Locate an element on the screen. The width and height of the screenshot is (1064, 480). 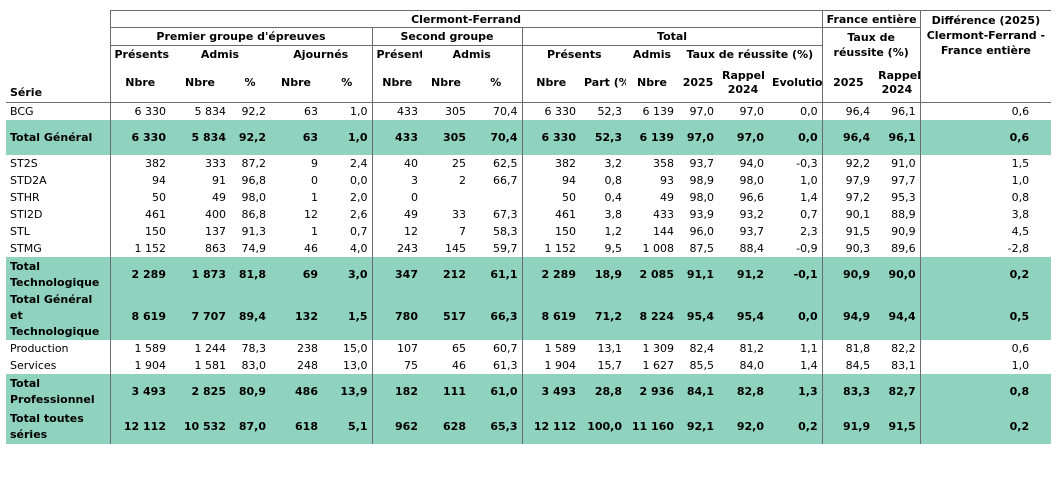
cell: 2,4 is located at coordinates (359, 163).